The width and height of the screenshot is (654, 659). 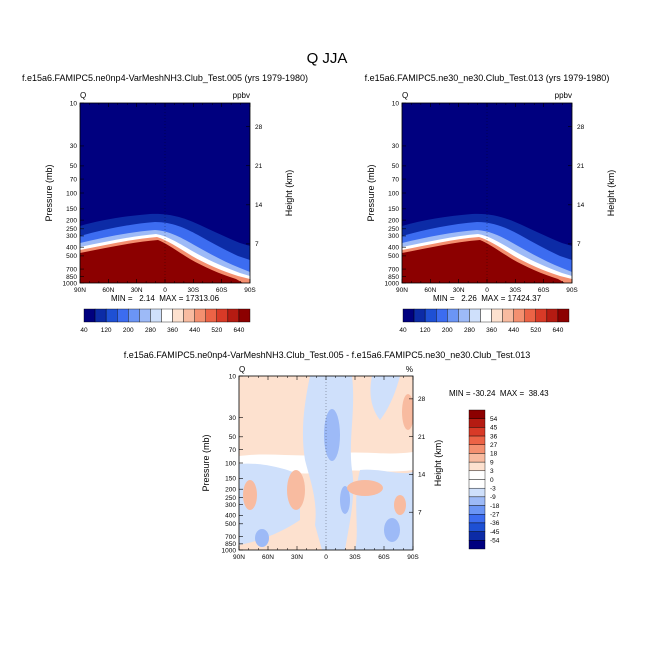 What do you see at coordinates (469, 330) in the screenshot?
I see `colorbar-label: 280` at bounding box center [469, 330].